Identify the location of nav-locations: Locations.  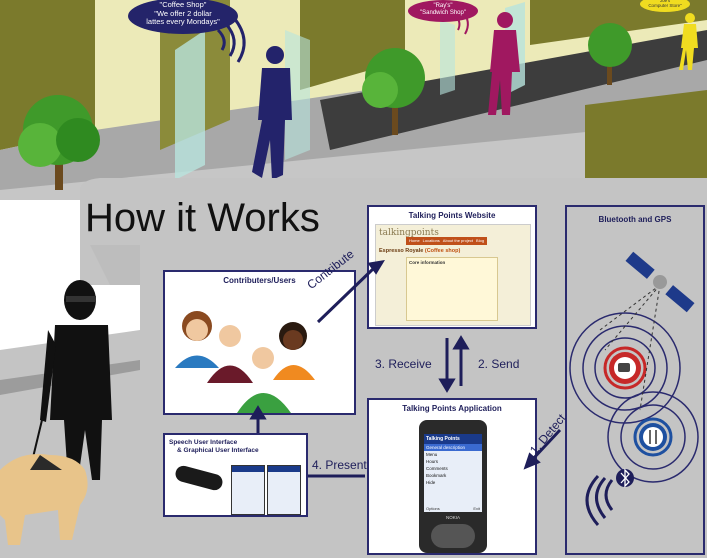
(431, 240).